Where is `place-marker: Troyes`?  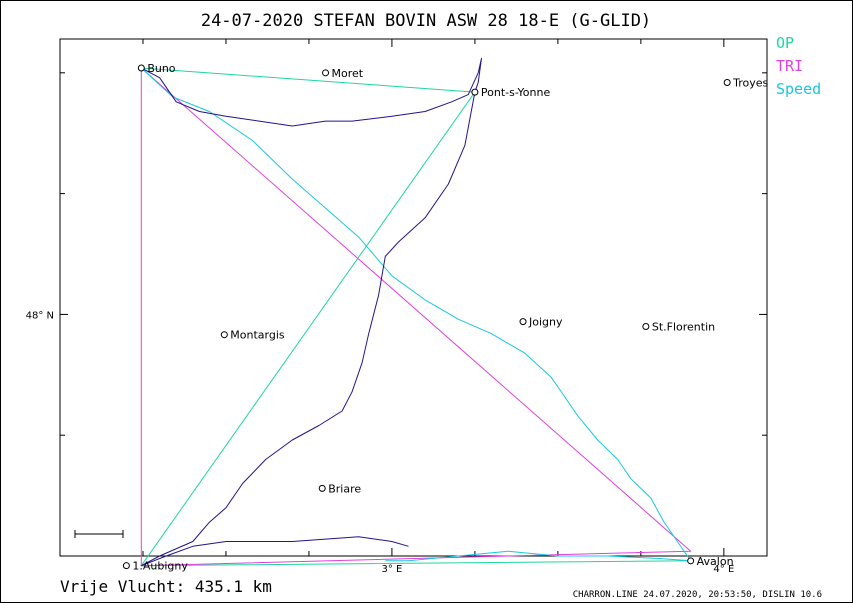
place-marker: Troyes is located at coordinates (746, 82).